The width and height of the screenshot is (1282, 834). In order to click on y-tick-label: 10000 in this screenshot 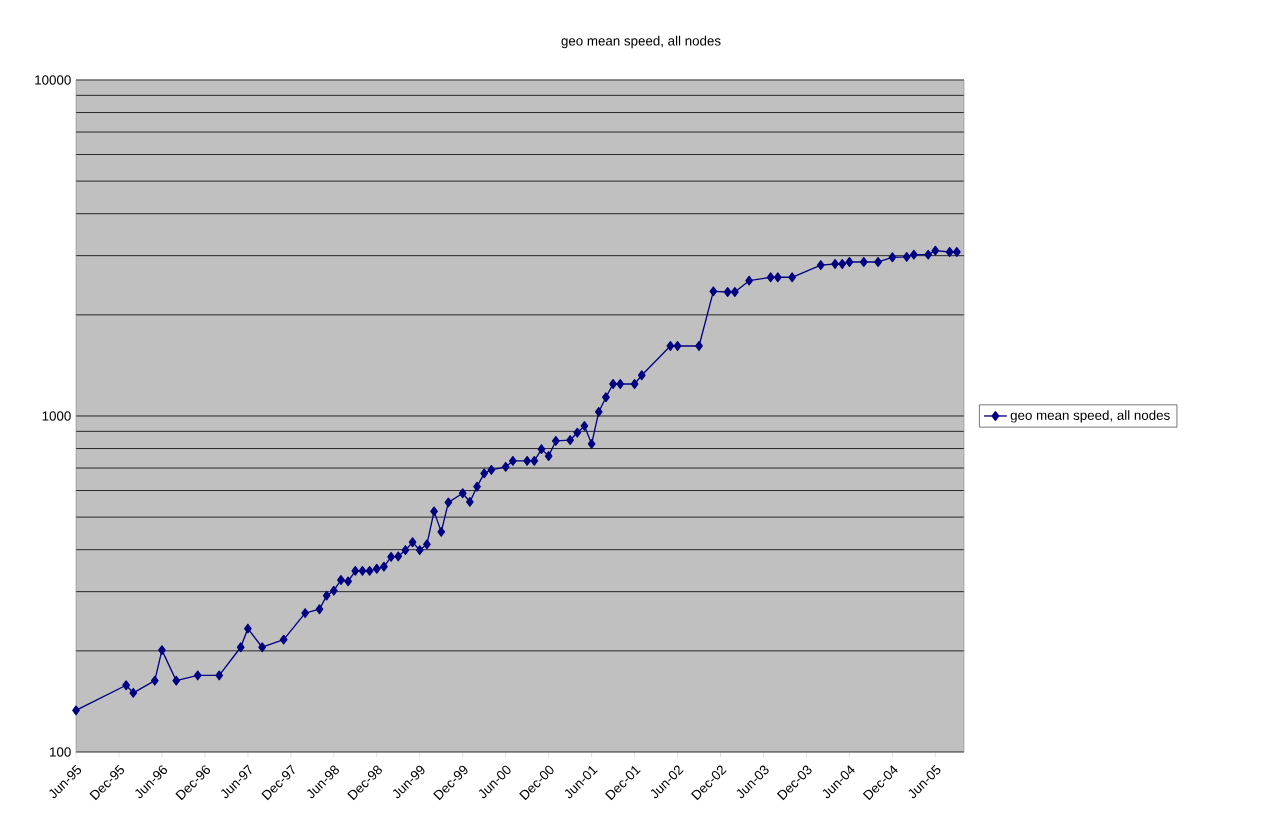, I will do `click(53, 80)`.